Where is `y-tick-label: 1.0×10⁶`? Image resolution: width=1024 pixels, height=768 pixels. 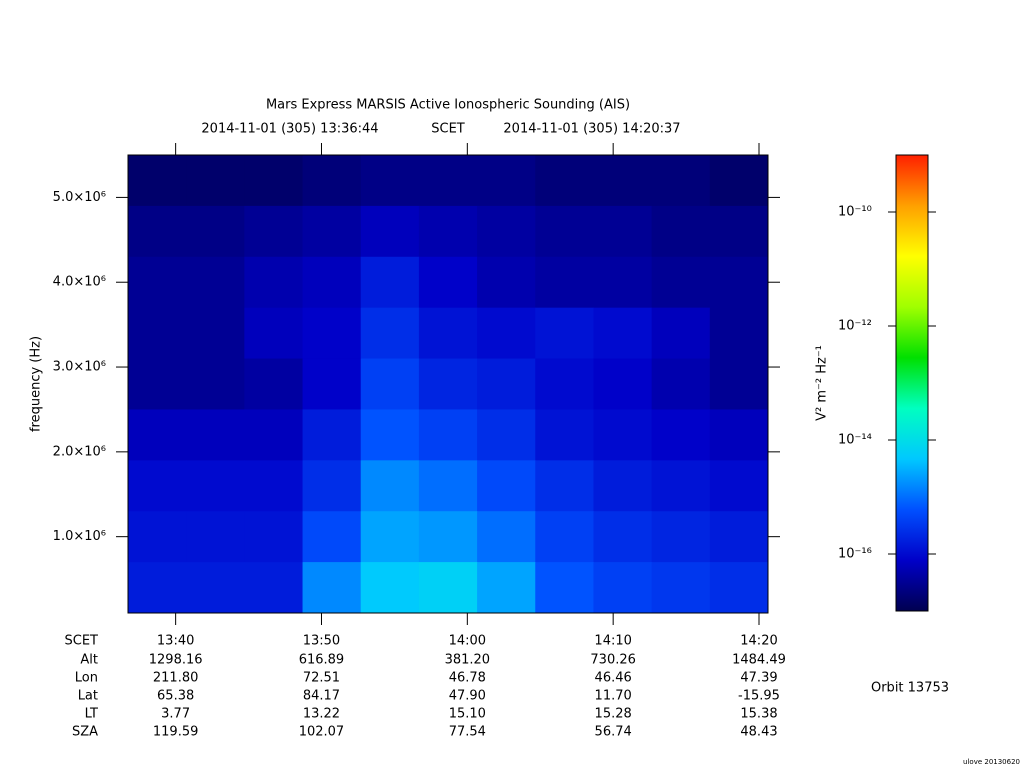
y-tick-label: 1.0×10⁶ is located at coordinates (79, 536).